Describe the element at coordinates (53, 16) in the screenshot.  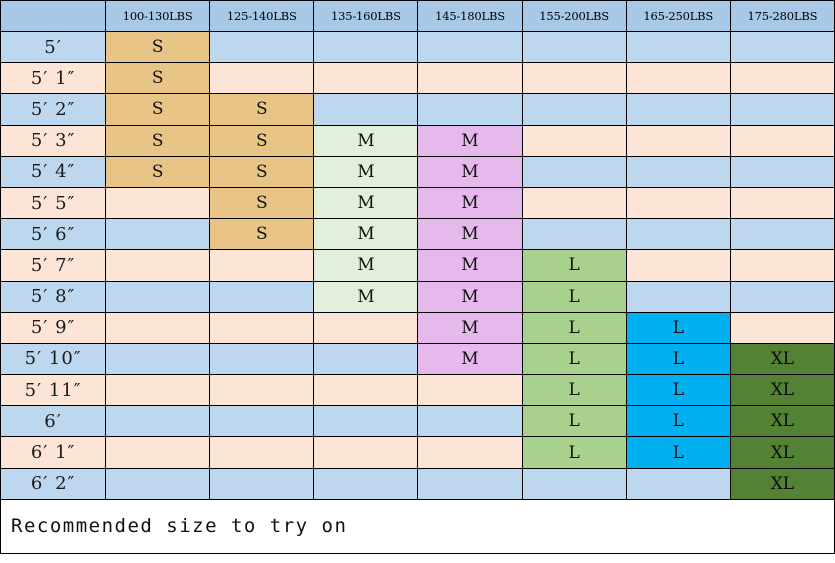
I see `header-corner-blank` at that location.